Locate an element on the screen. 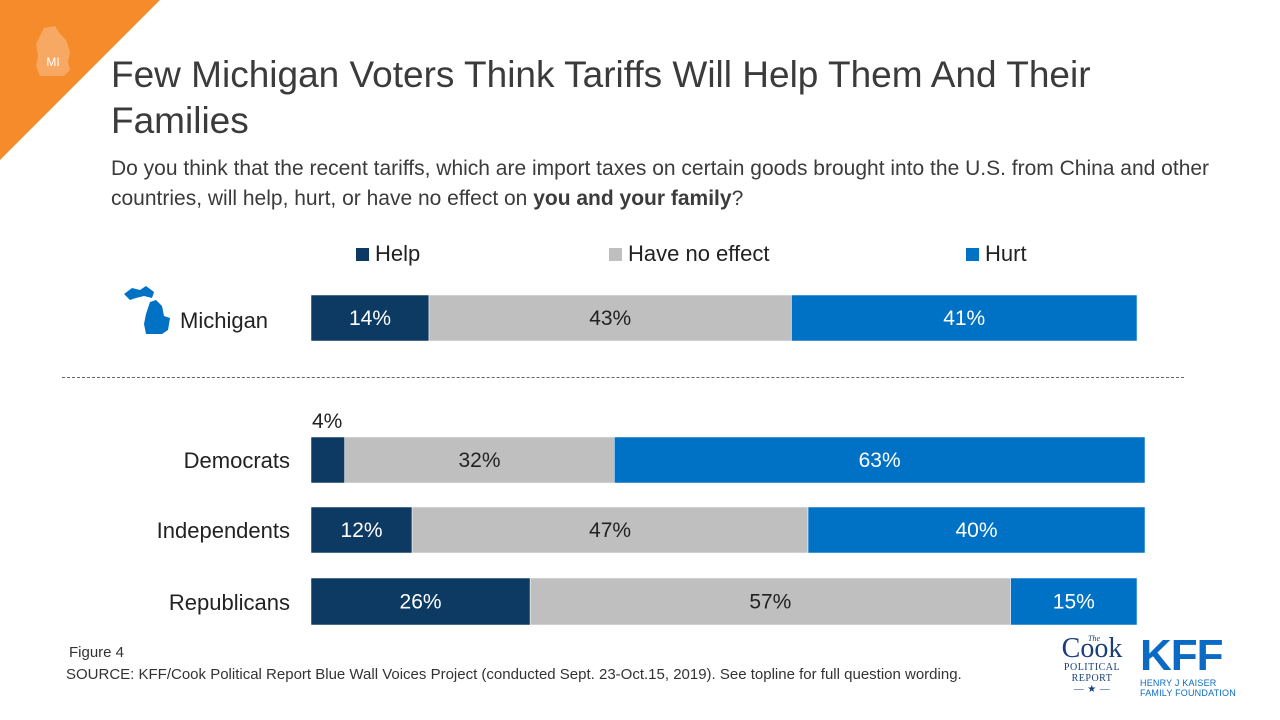 This screenshot has height=720, width=1280. bar-democrats-help is located at coordinates (327, 460).